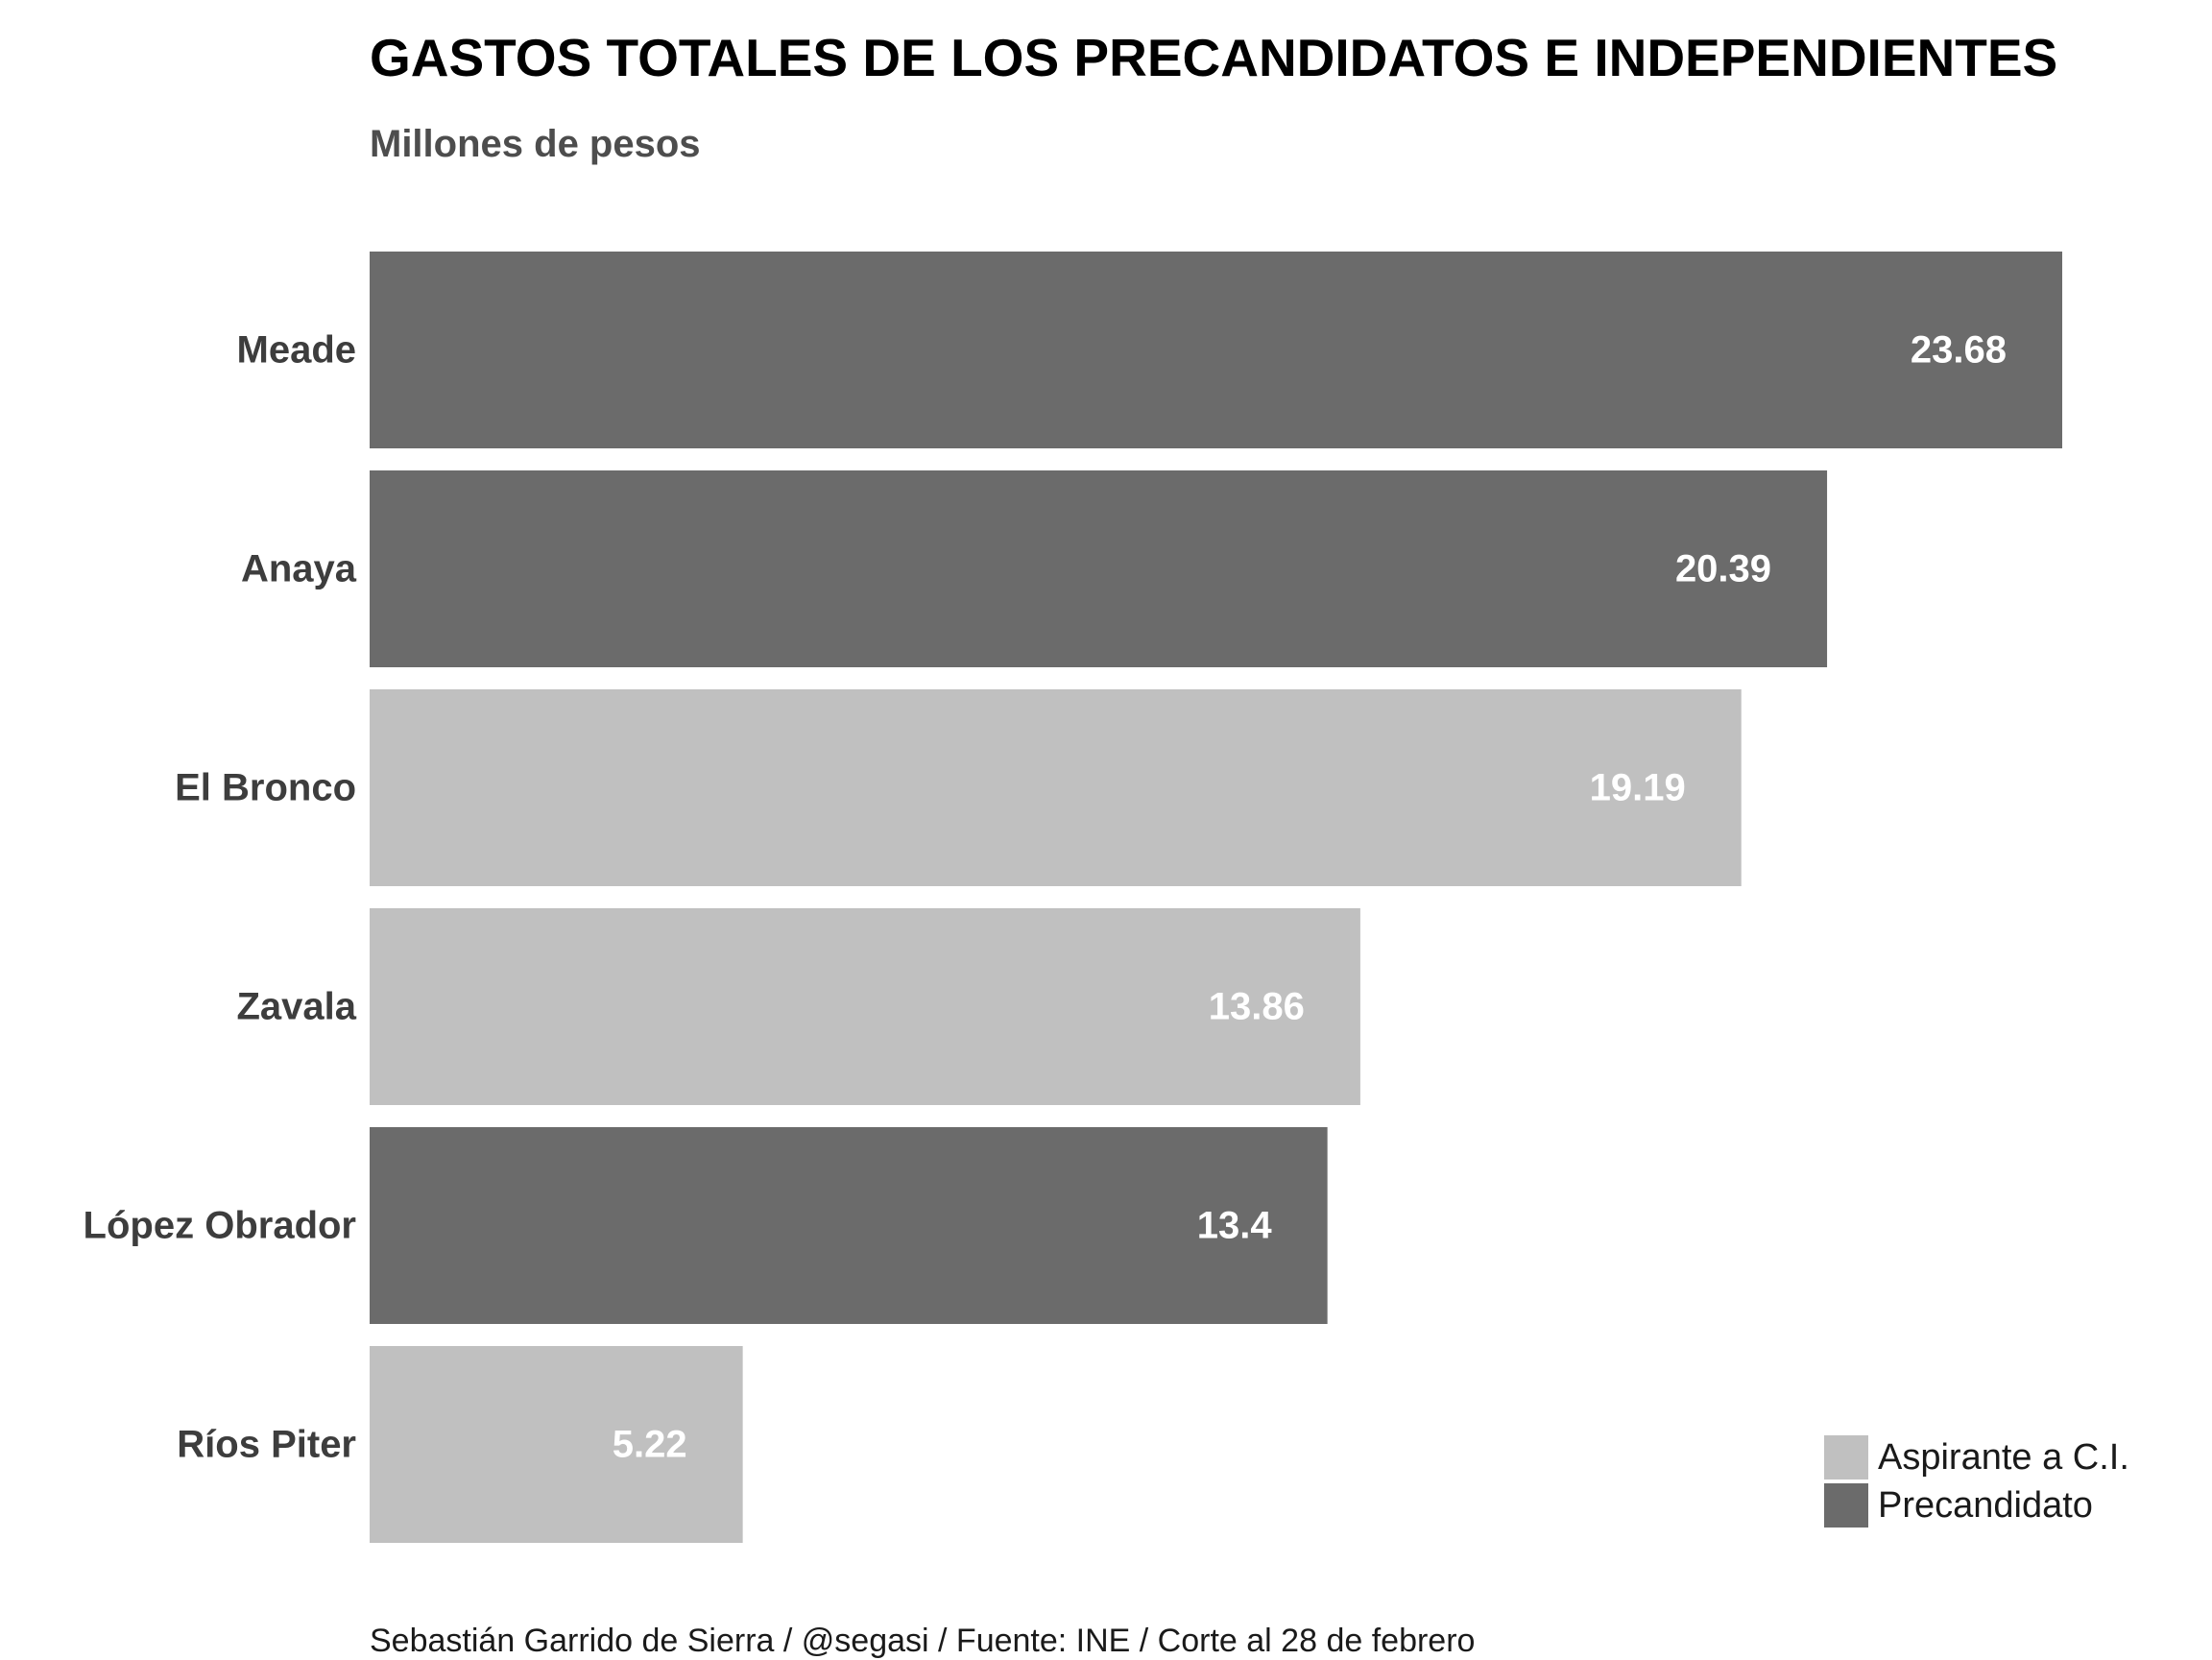  What do you see at coordinates (2004, 1457) in the screenshot?
I see `legend-label-aspirante: Aspirante a C.I.` at bounding box center [2004, 1457].